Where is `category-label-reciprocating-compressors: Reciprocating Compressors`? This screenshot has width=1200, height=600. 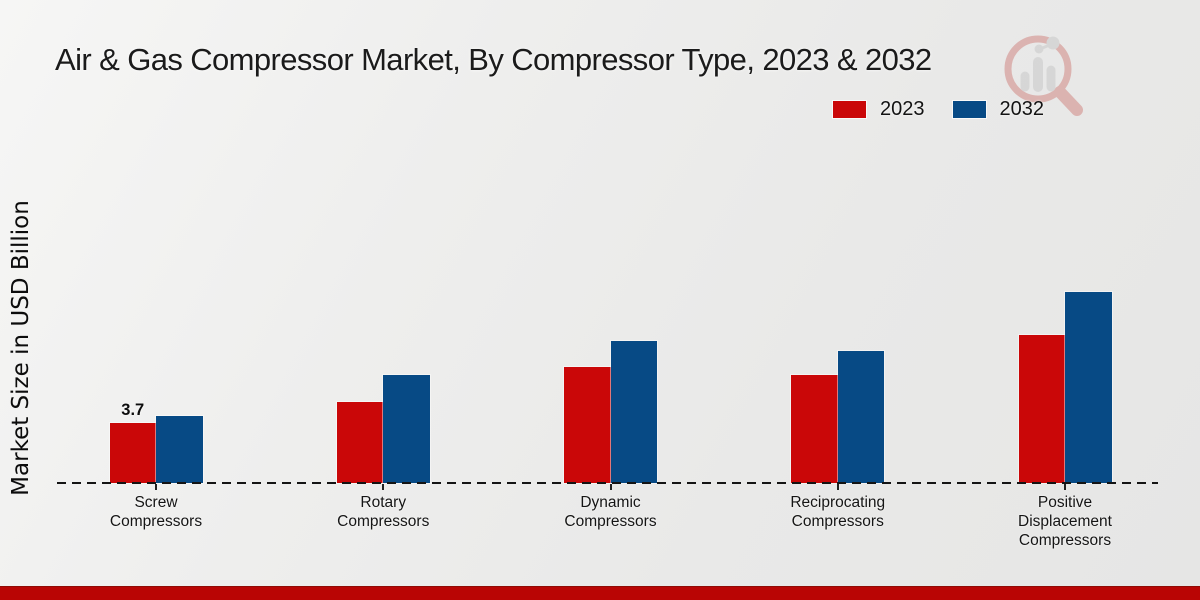 category-label-reciprocating-compressors: Reciprocating Compressors is located at coordinates (838, 512).